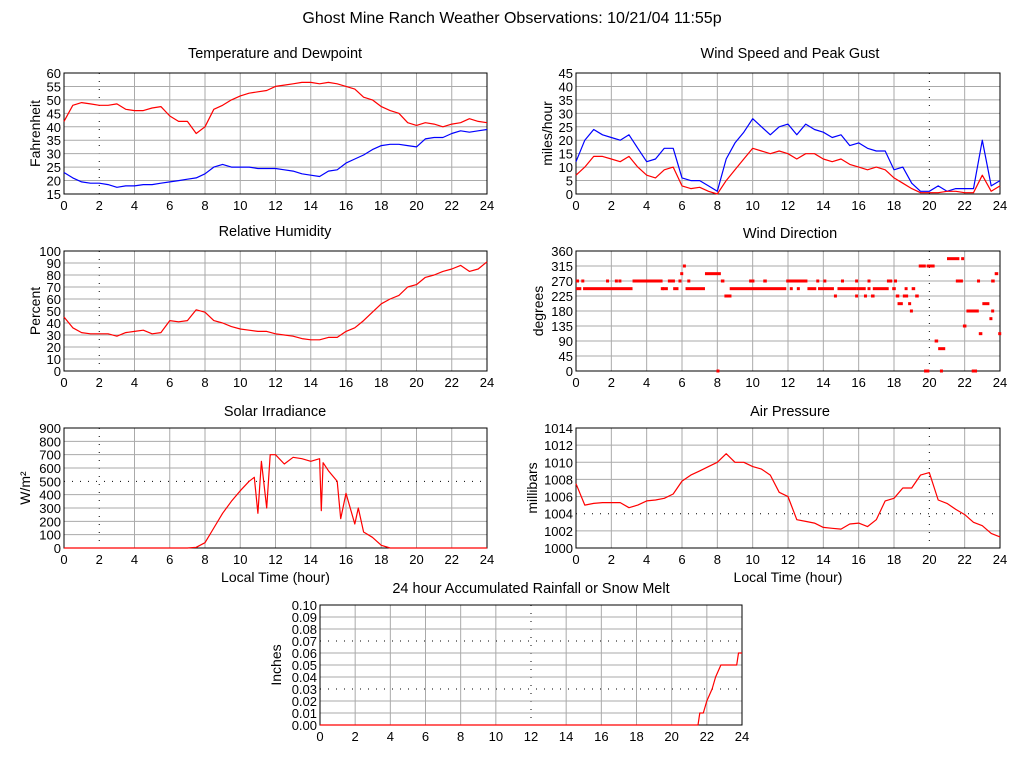 Image resolution: width=1024 pixels, height=768 pixels. Describe the element at coordinates (54, 275) in the screenshot. I see `y-tick-label: 80` at that location.